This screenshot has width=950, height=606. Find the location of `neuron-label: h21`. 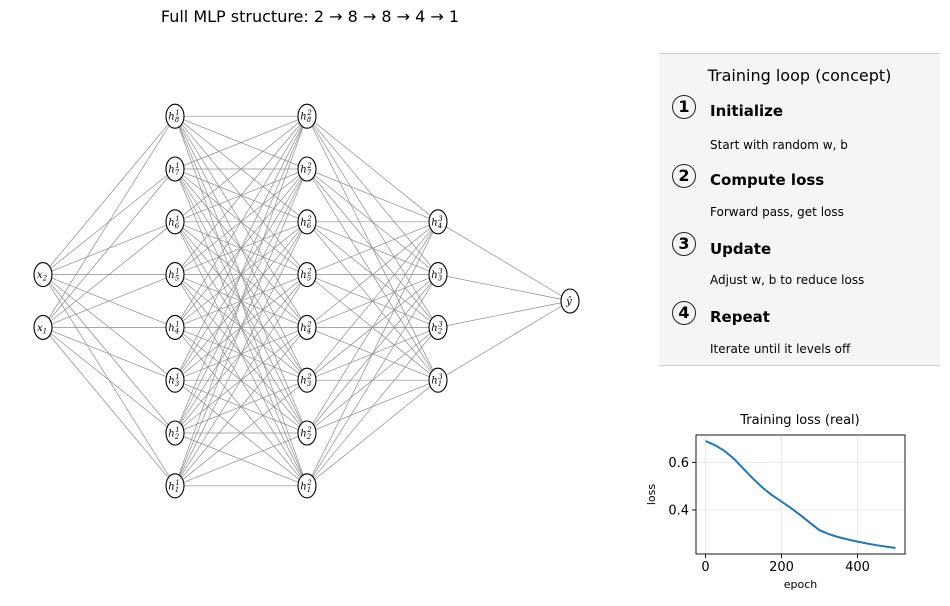

neuron-label: h21 is located at coordinates (173, 433).